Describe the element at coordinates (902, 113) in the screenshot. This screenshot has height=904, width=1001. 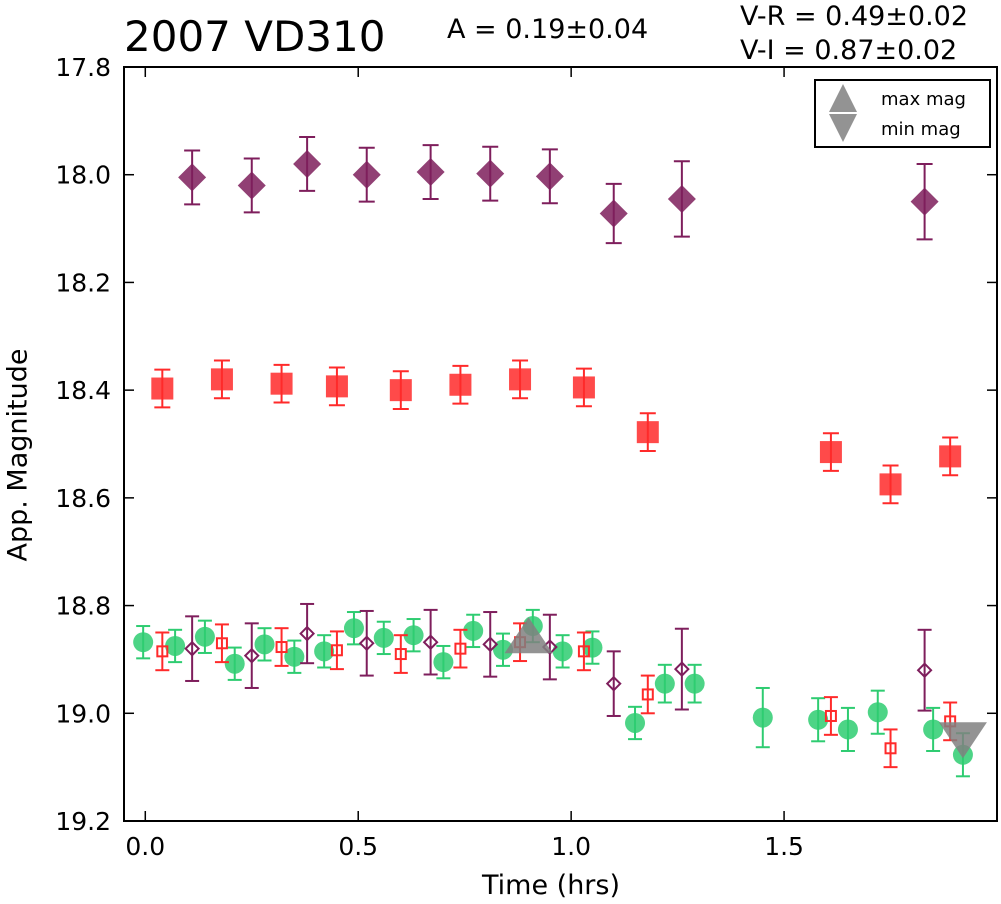
I see `legend: max mag min mag` at that location.